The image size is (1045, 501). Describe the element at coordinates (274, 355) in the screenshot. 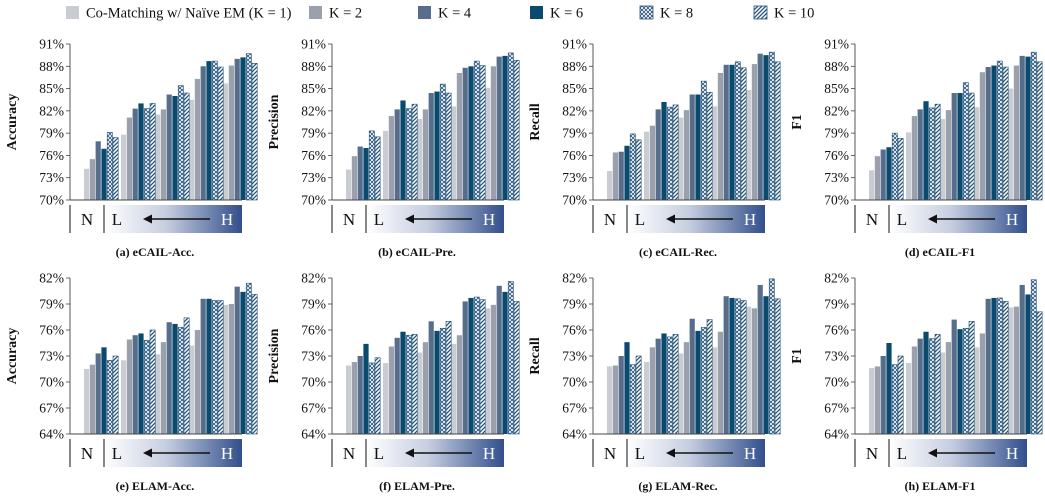

I see `y-axis-label: Precision` at that location.